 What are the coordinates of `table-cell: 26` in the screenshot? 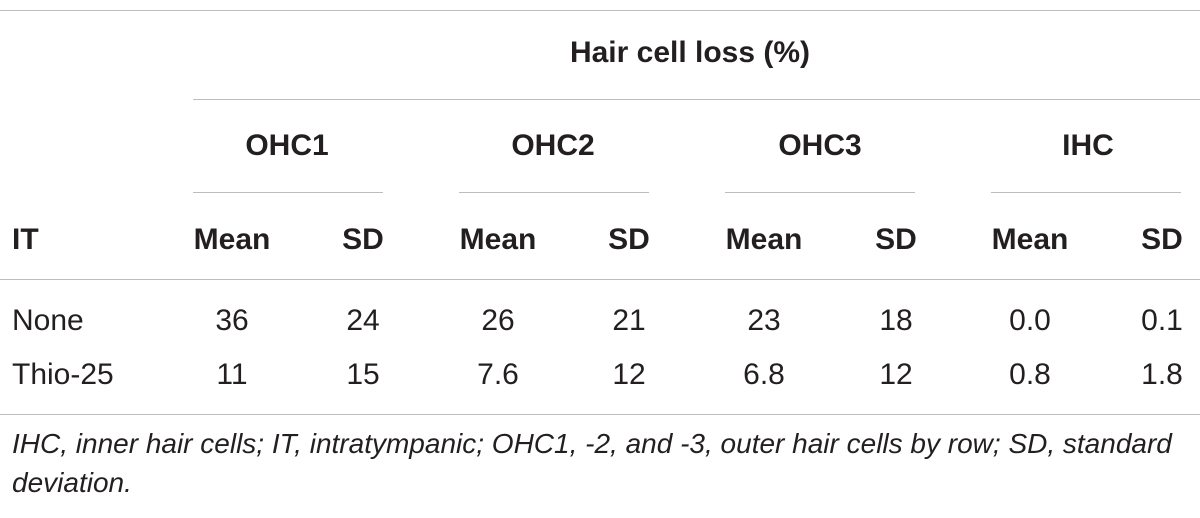 It's located at (498, 320).